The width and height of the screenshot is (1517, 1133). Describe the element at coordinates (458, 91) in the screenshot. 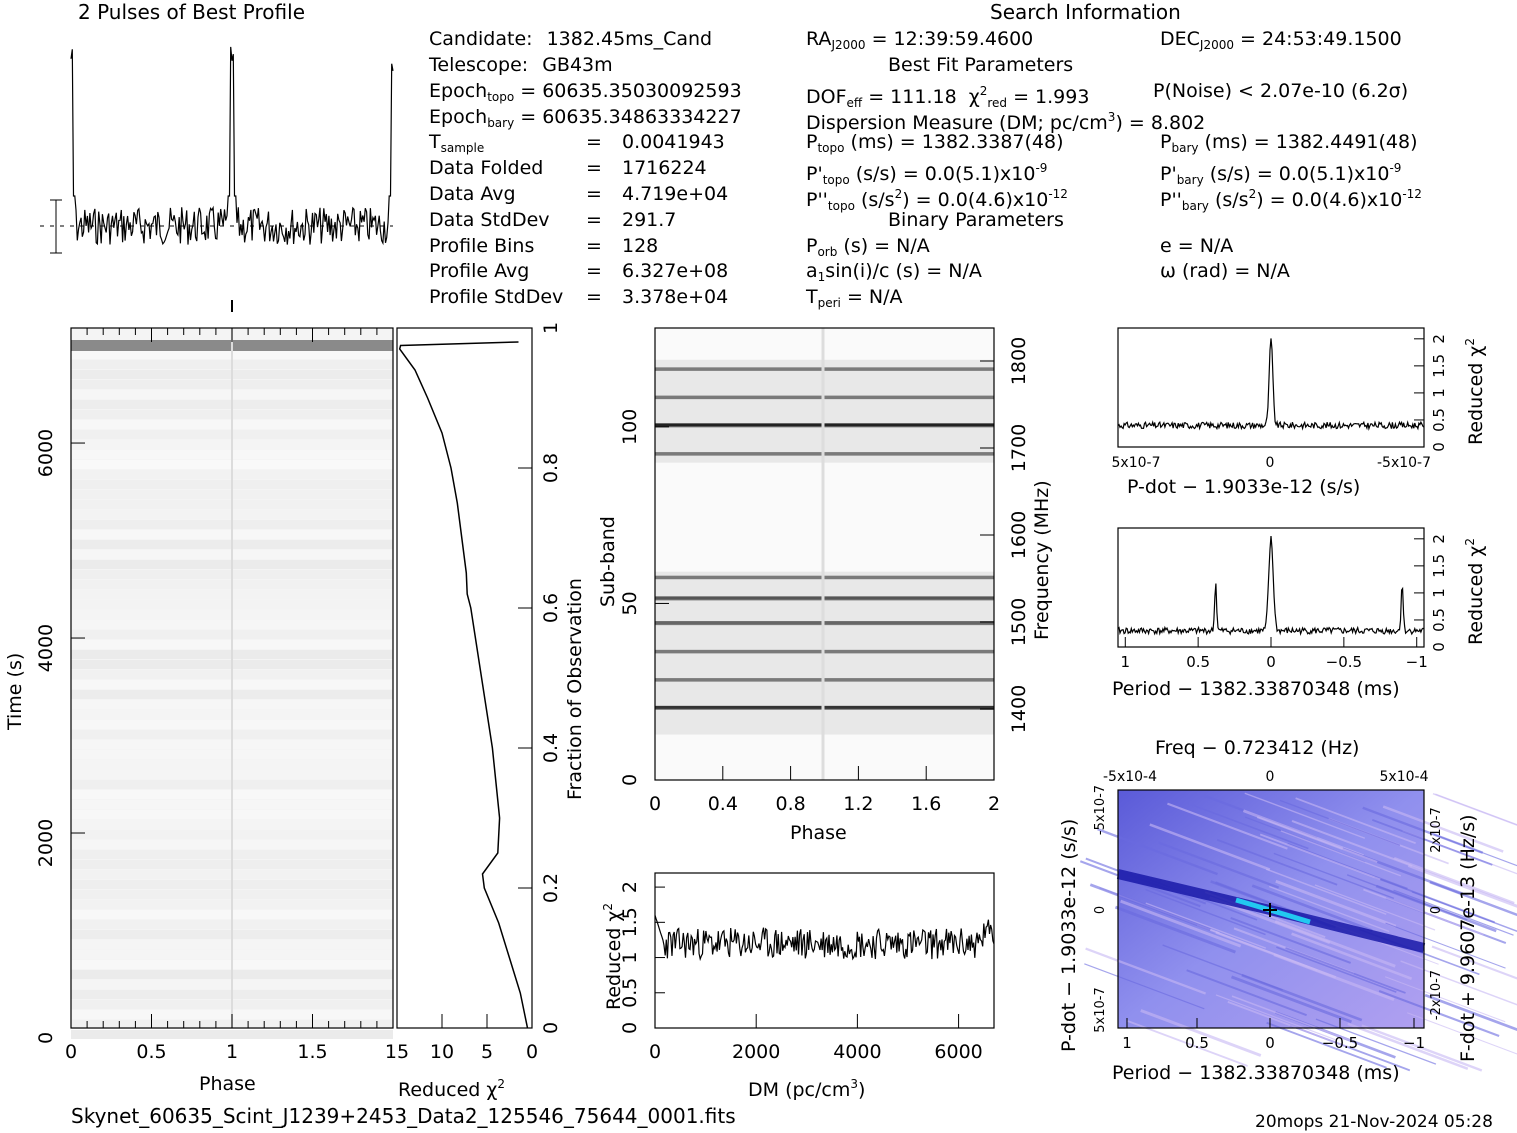

I see `info-label: Epoch` at that location.